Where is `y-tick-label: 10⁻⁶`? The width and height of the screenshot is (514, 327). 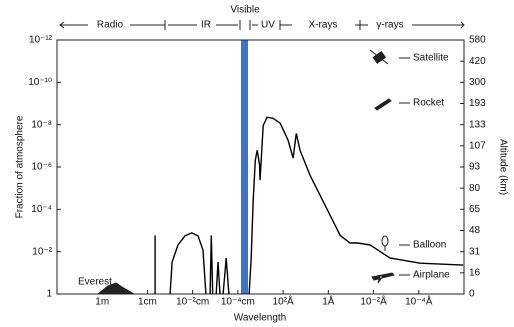
y-tick-label: 10⁻⁶ is located at coordinates (41, 167).